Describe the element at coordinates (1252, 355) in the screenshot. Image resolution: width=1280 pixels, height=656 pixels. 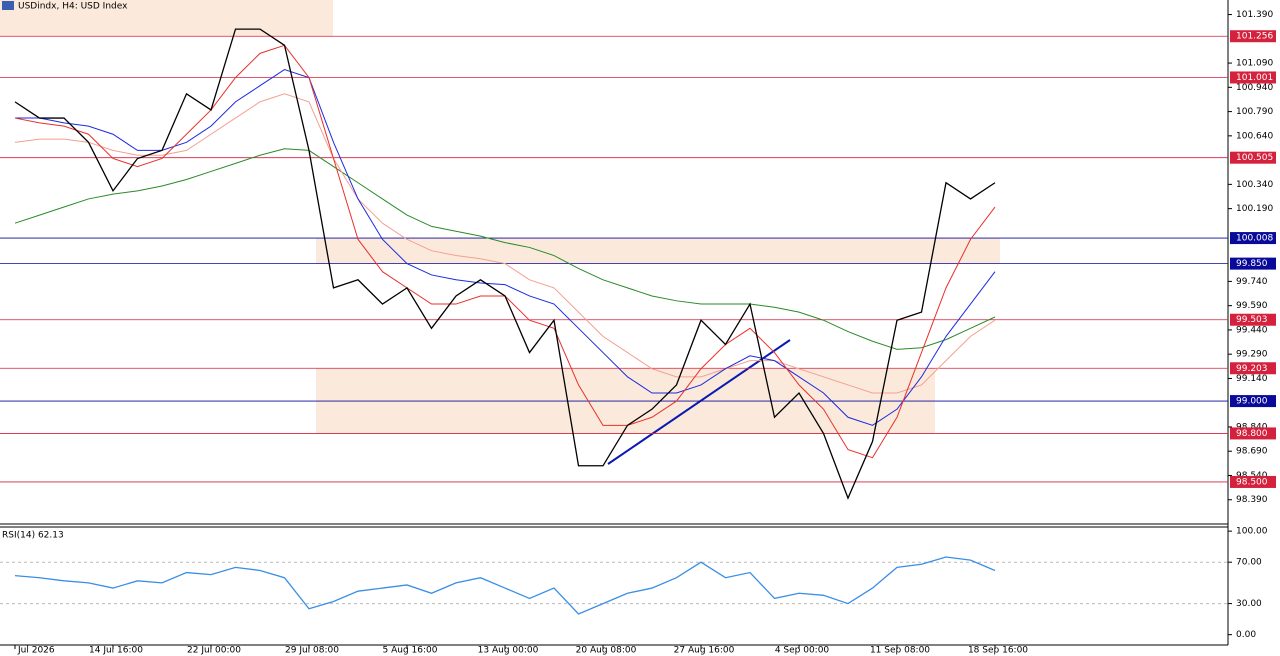
I see `y-tick-label: 99.290` at that location.